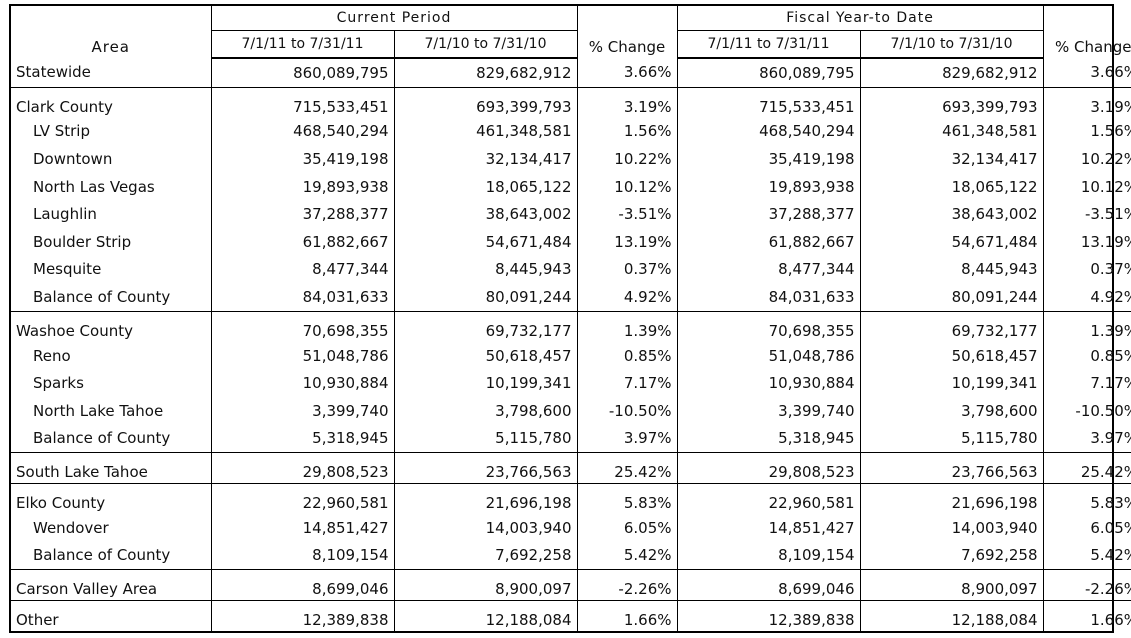 The width and height of the screenshot is (1131, 638). I want to click on current-2010-cell: 32,134,417, so click(486, 159).